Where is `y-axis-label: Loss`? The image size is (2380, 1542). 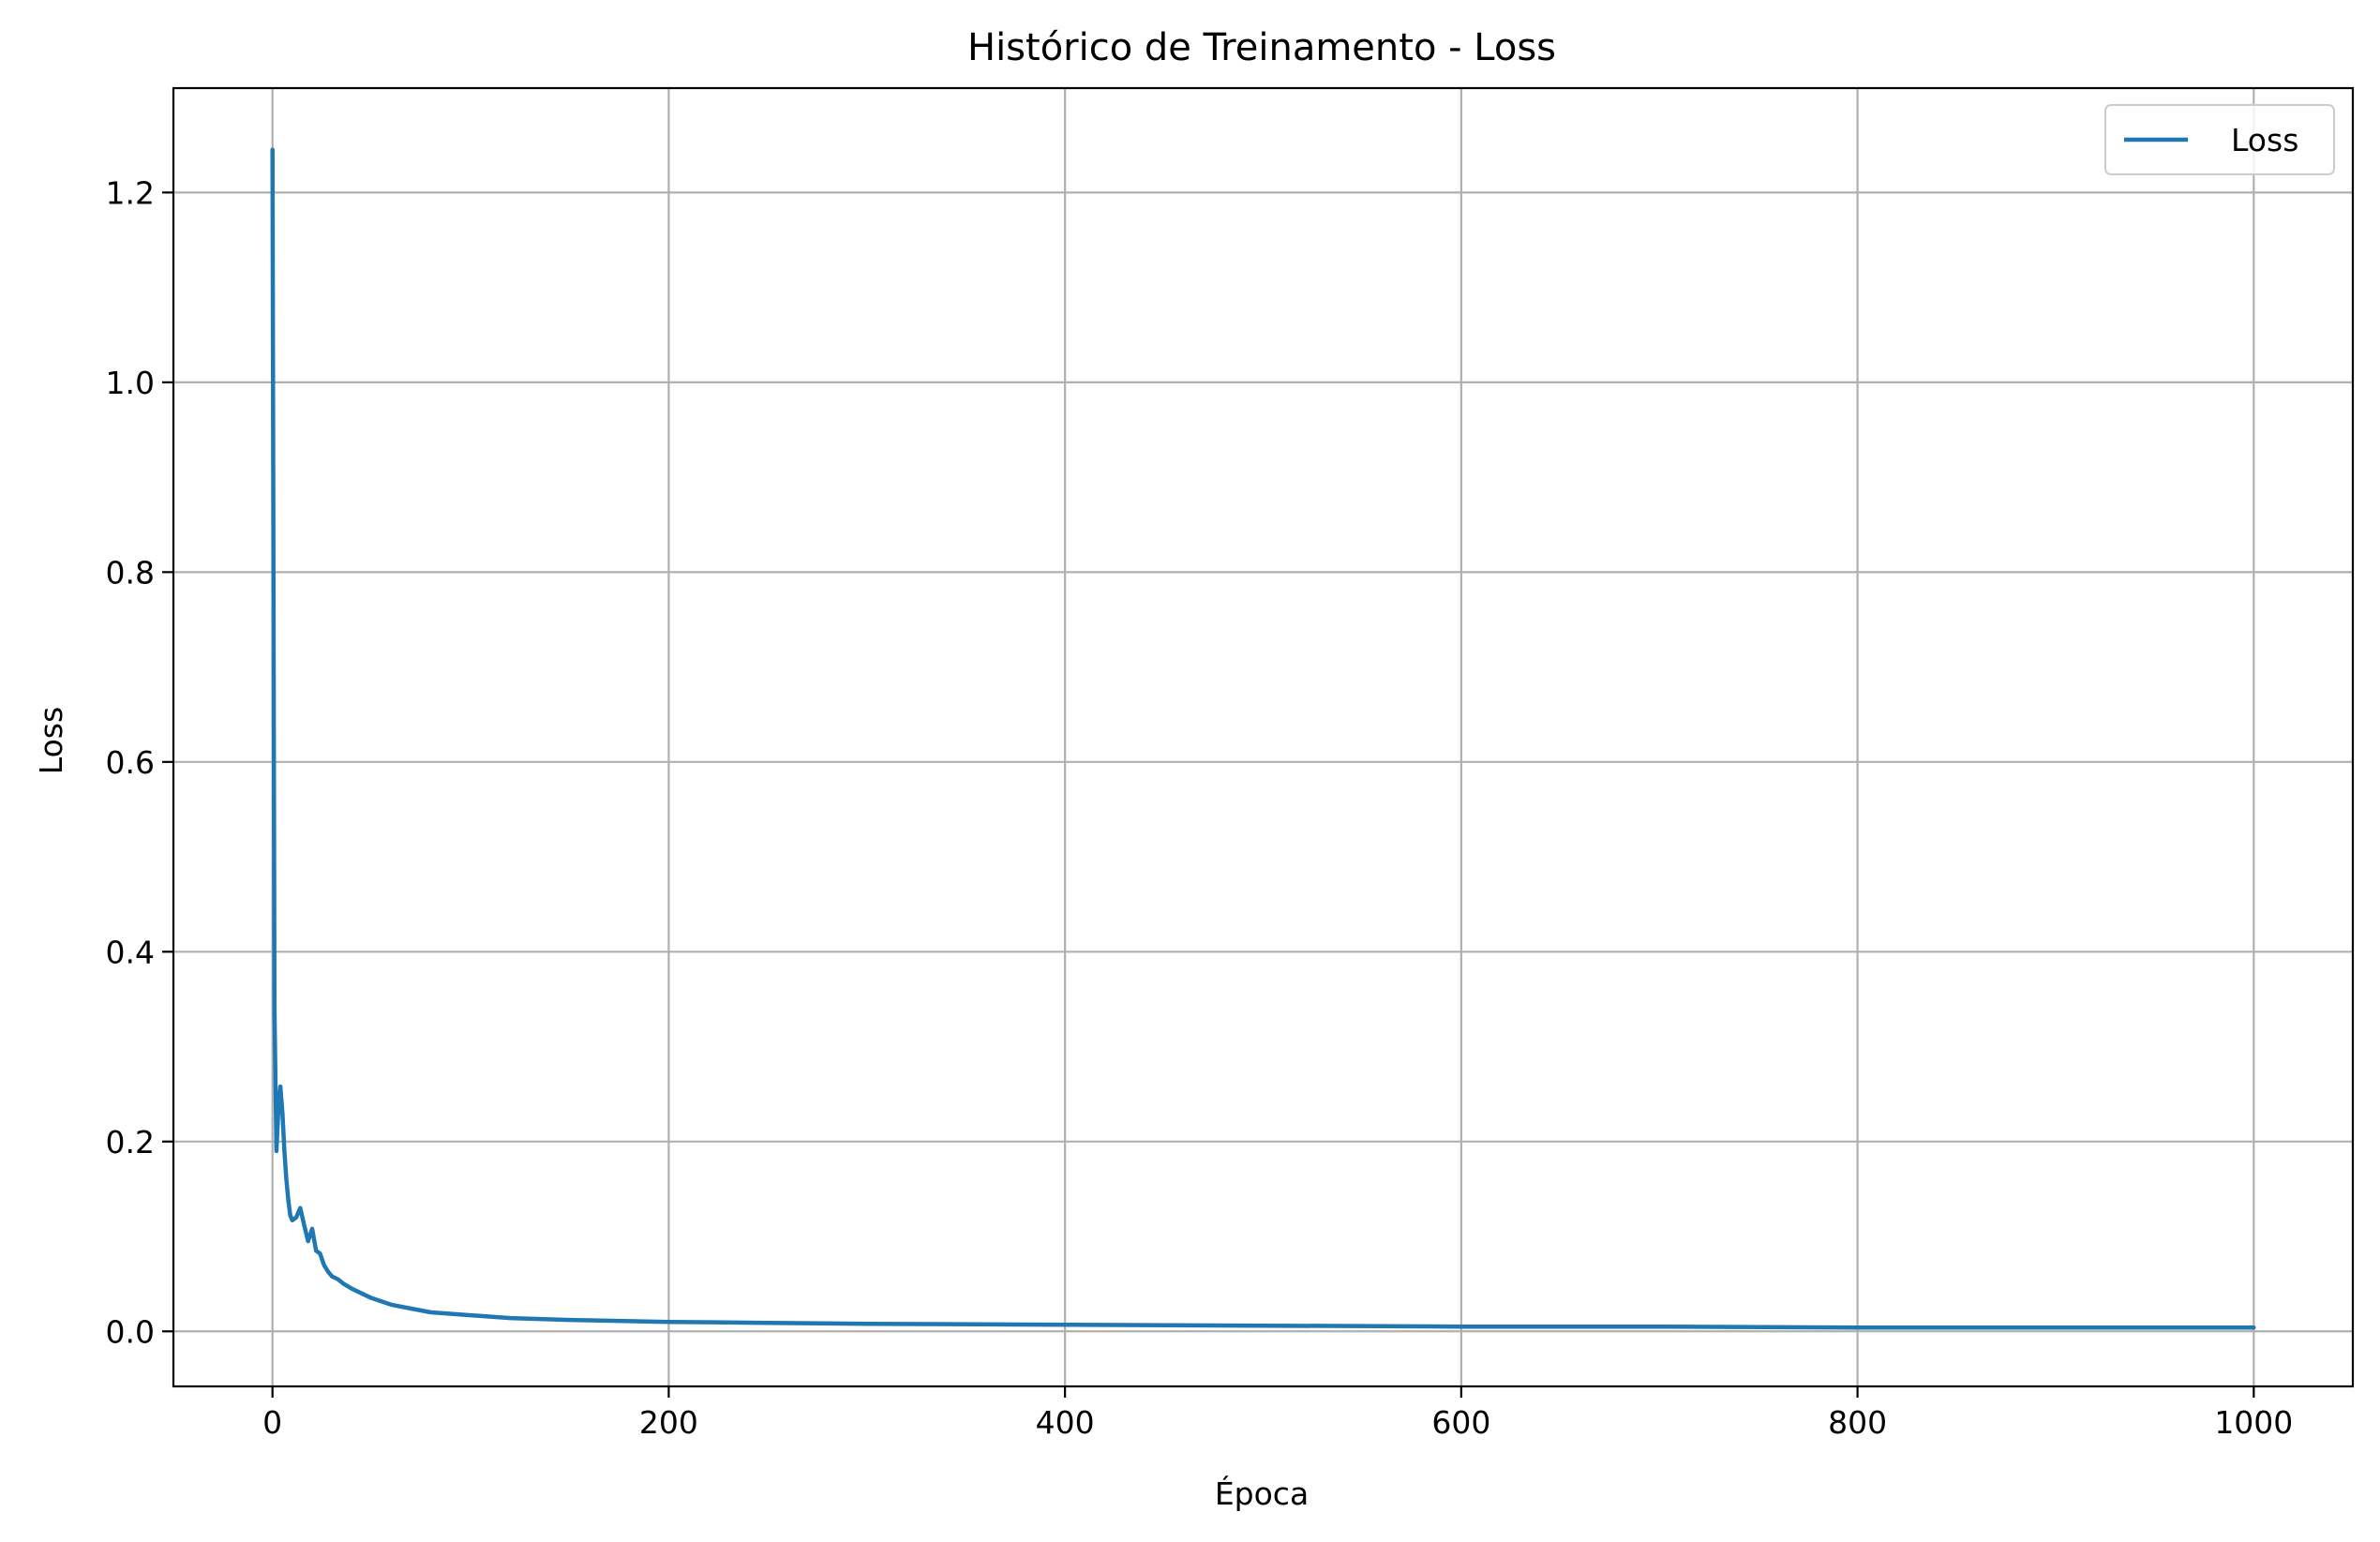
y-axis-label: Loss is located at coordinates (51, 741).